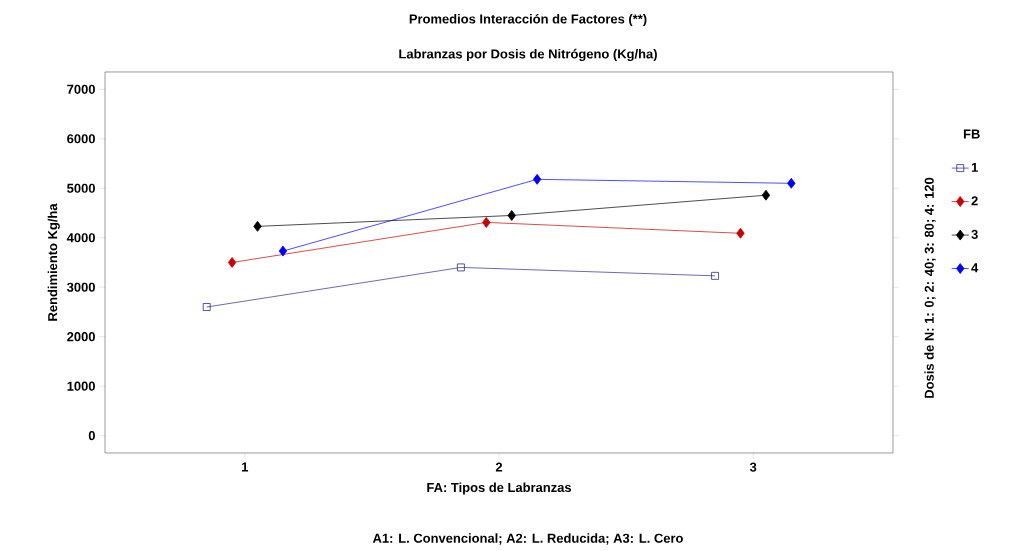 The height and width of the screenshot is (551, 1019). What do you see at coordinates (53, 262) in the screenshot?
I see `y-axis-title: Rendimiento Kg/ha` at bounding box center [53, 262].